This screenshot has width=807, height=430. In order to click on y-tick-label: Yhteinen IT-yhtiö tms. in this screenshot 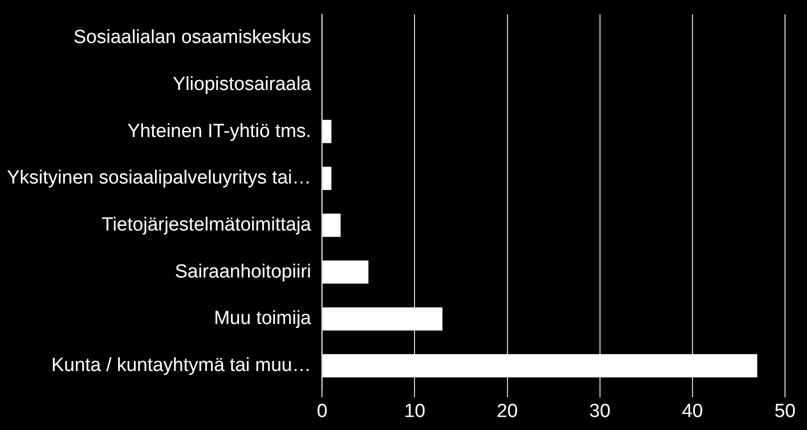, I will do `click(219, 131)`.